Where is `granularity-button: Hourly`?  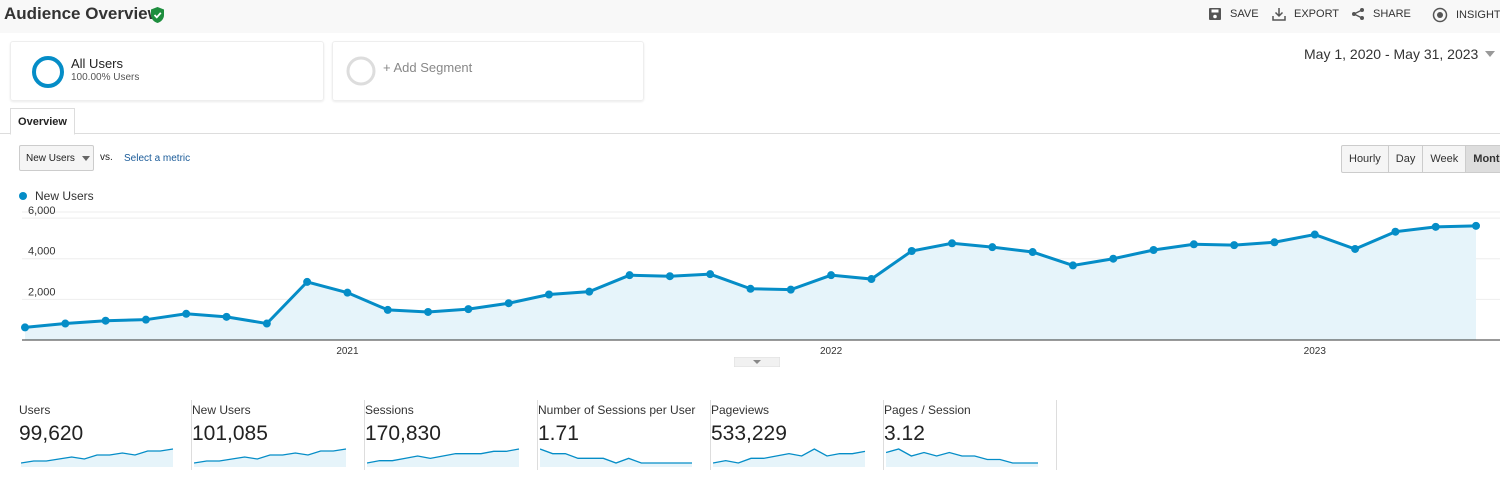
granularity-button: Hourly is located at coordinates (1365, 159).